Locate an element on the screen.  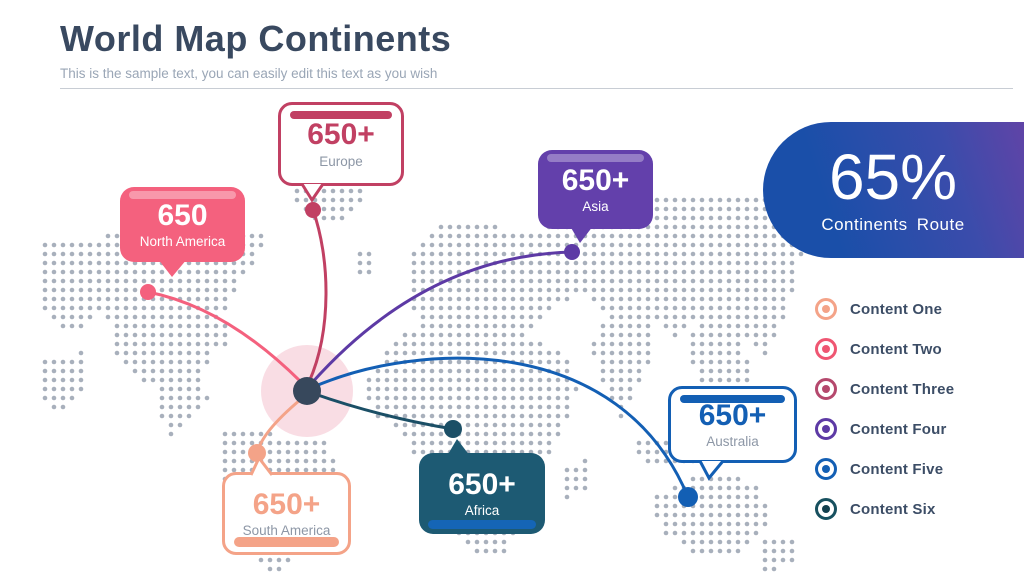
callout-africa: 650+ Africa is located at coordinates (482, 493).